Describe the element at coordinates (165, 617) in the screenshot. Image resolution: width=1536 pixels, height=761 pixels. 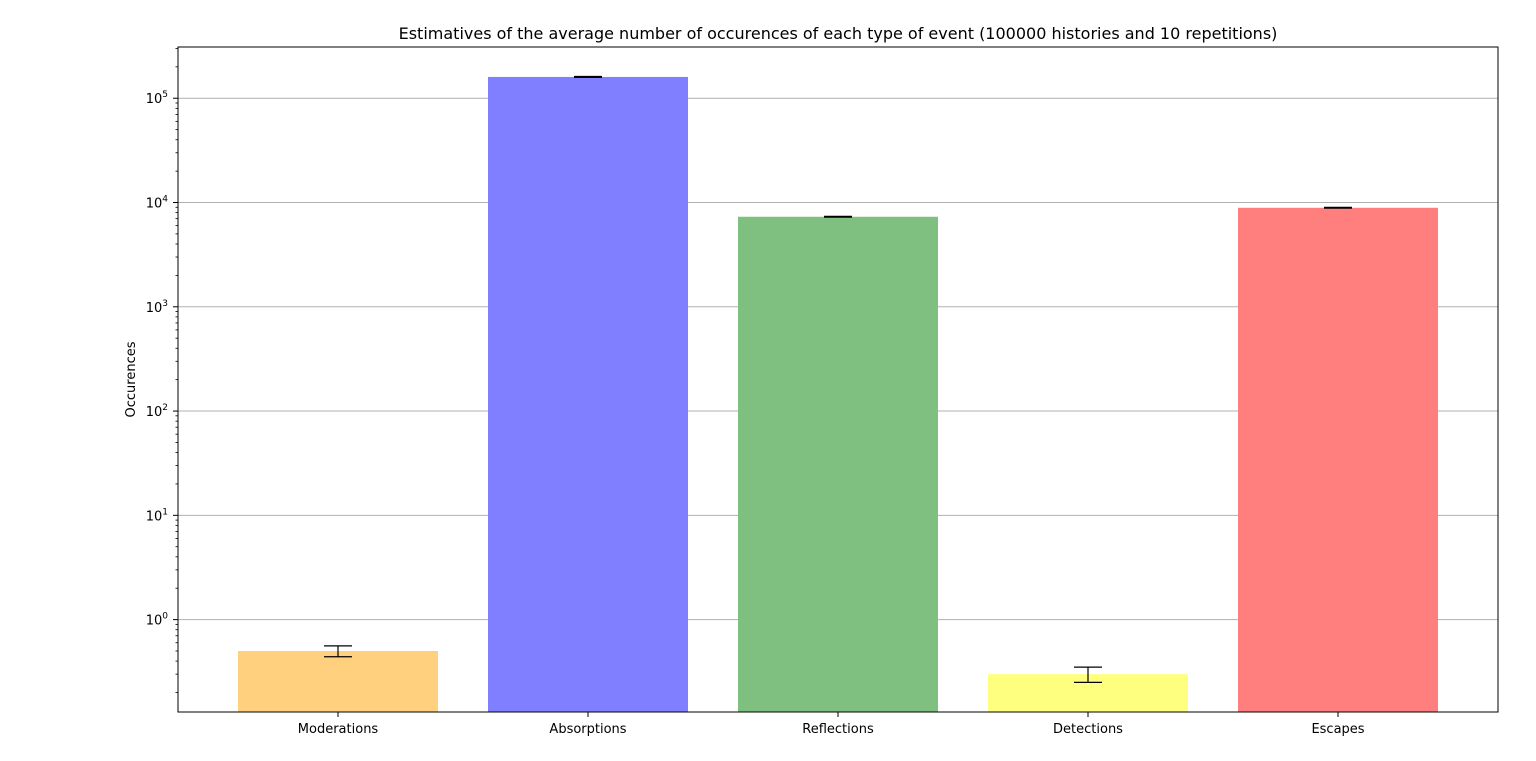
I see `y-tick-exponent: 0` at that location.